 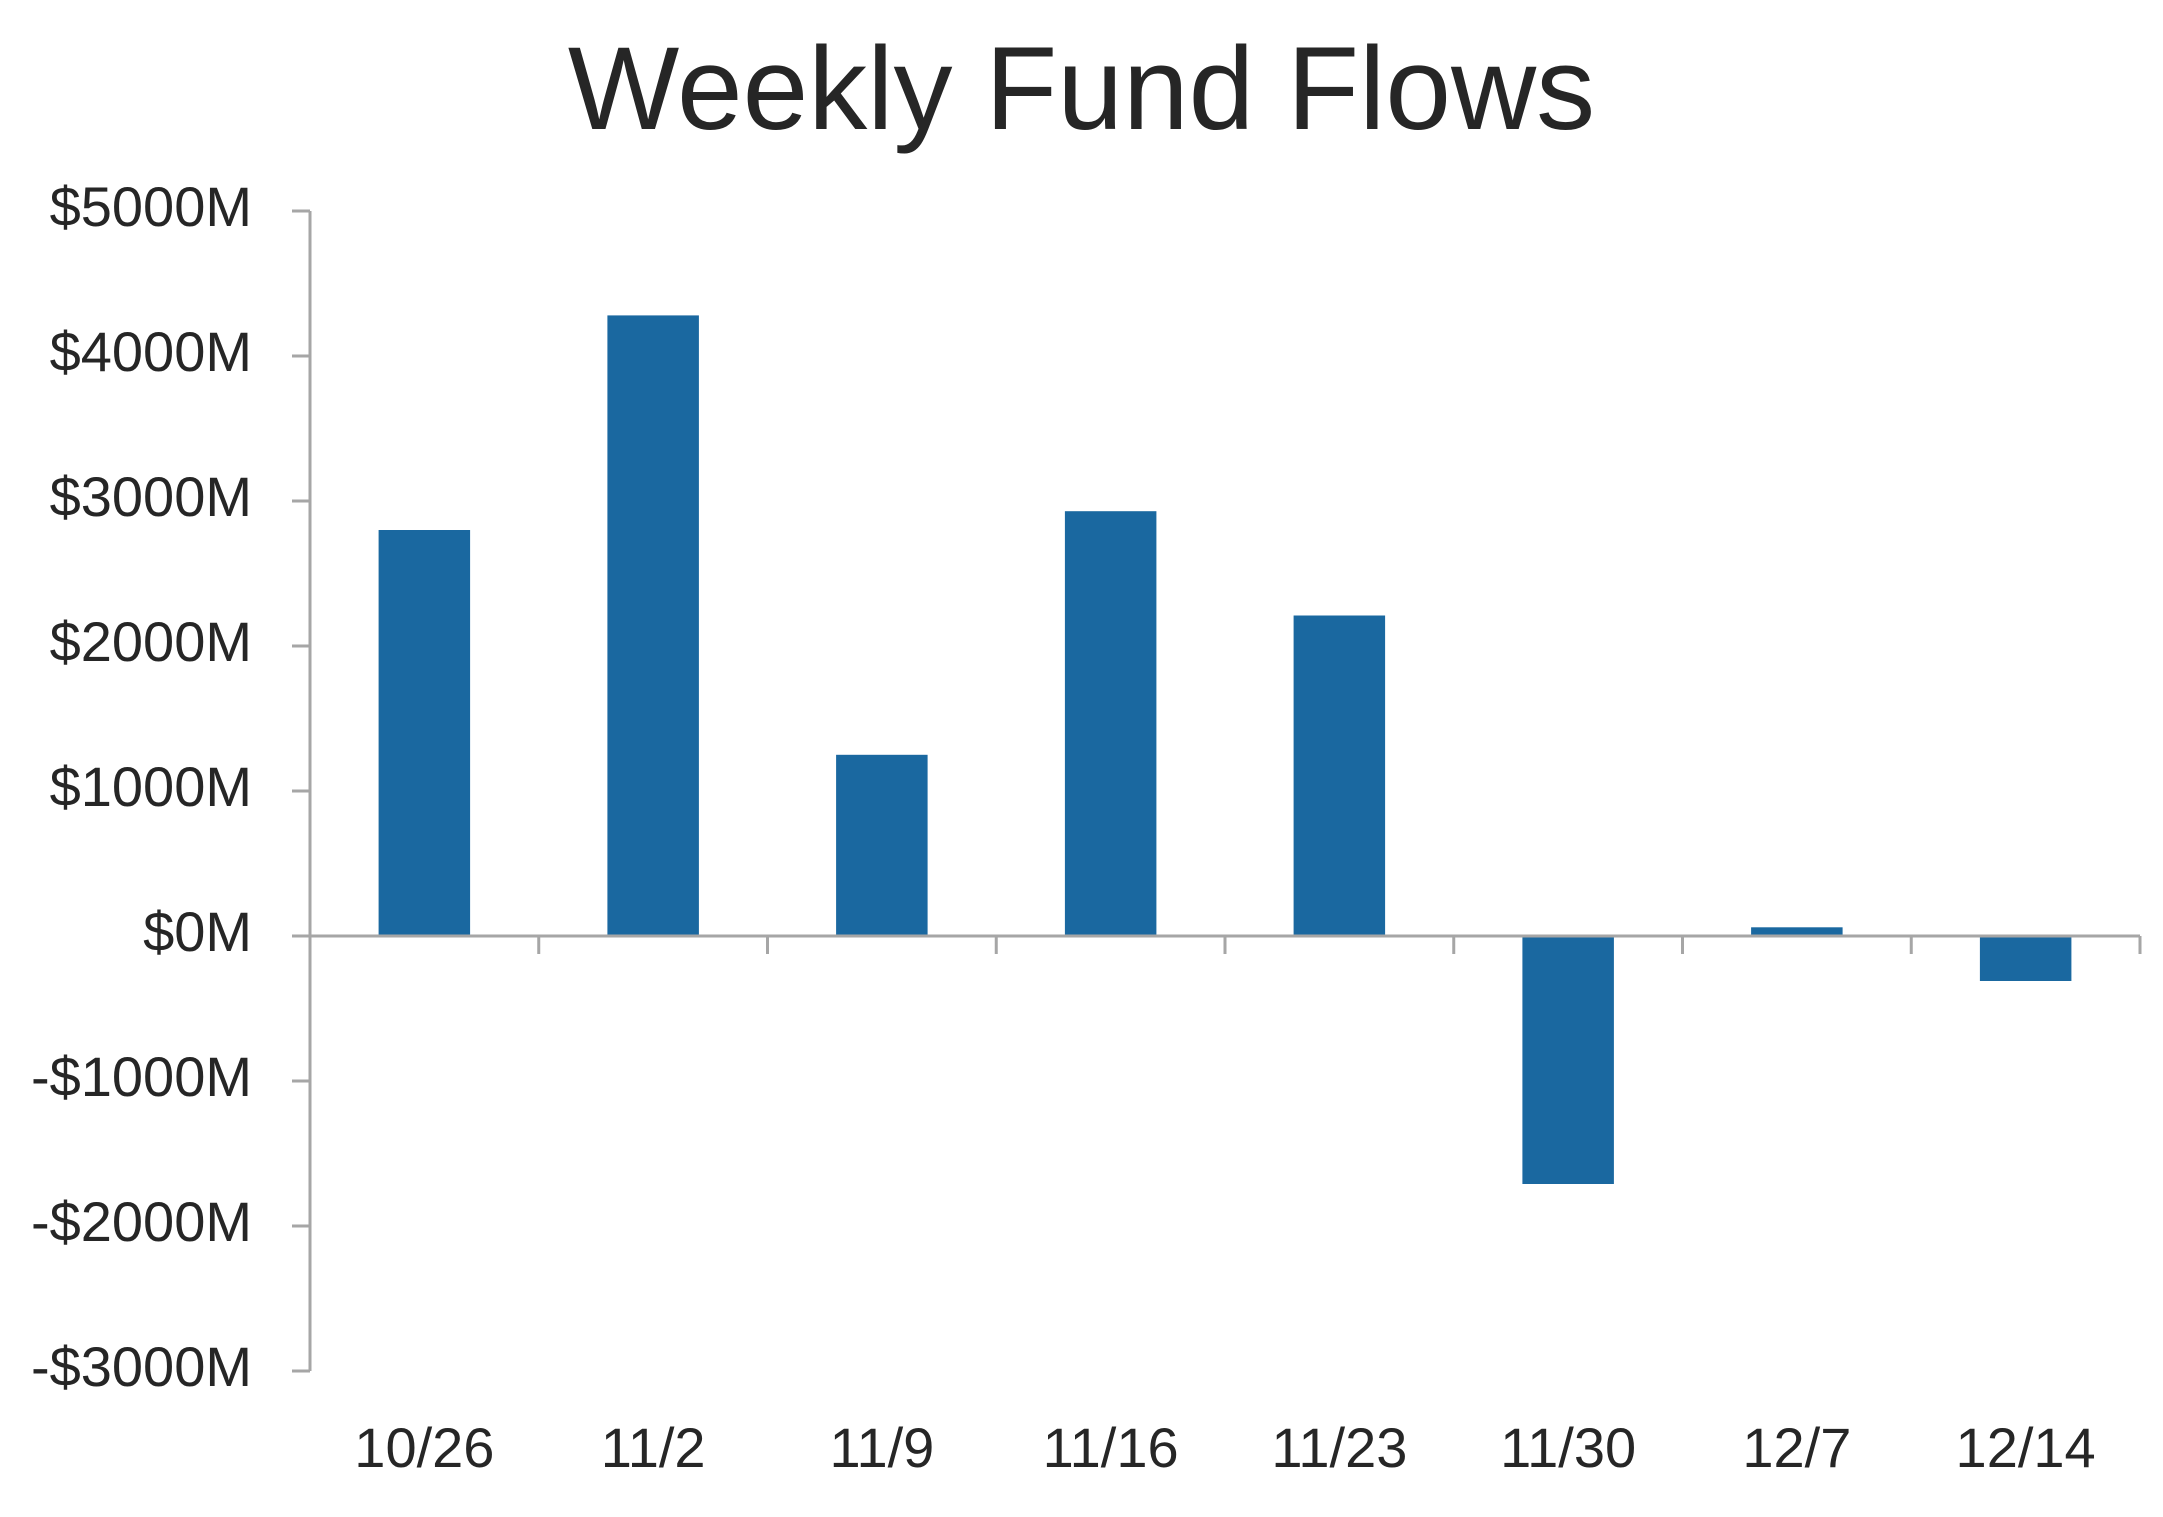 I want to click on x-tick-label: 12/14, so click(x=2026, y=1447).